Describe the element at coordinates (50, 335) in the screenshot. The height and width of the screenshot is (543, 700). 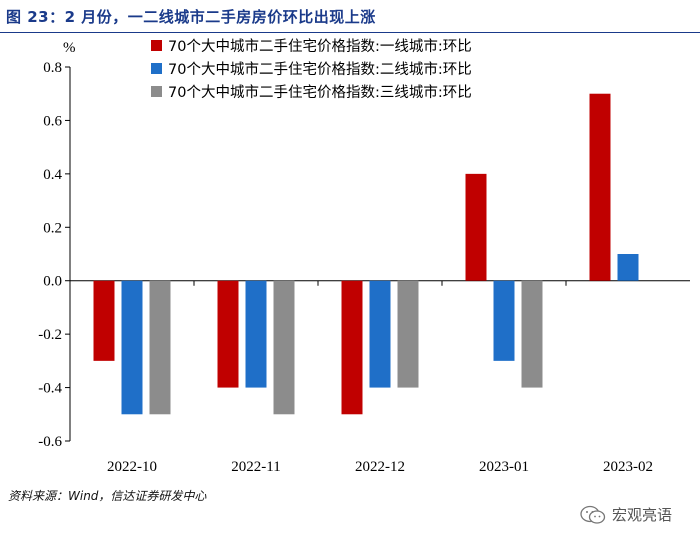
I see `y-tick-label: -0.2` at that location.